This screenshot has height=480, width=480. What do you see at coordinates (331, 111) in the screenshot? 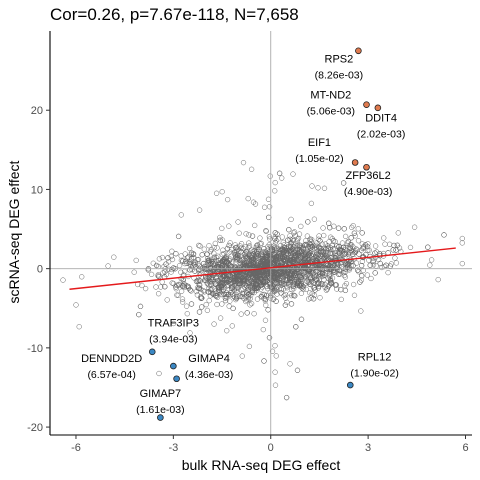
I see `annotation-pvalue-mt-nd2: (5.06e-03)` at bounding box center [331, 111].